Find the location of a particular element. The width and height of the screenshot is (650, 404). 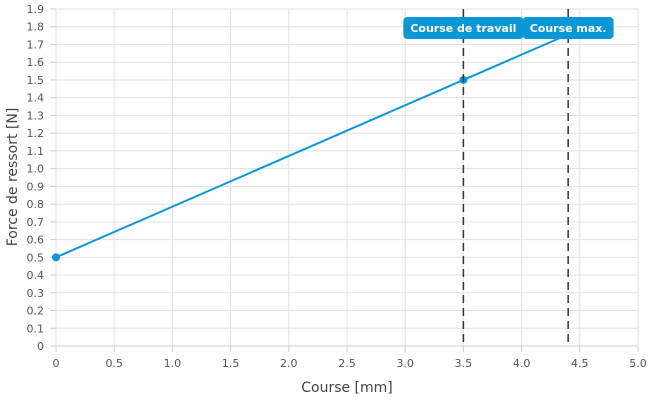

y-tick-label: 1.3 is located at coordinates (36, 115).